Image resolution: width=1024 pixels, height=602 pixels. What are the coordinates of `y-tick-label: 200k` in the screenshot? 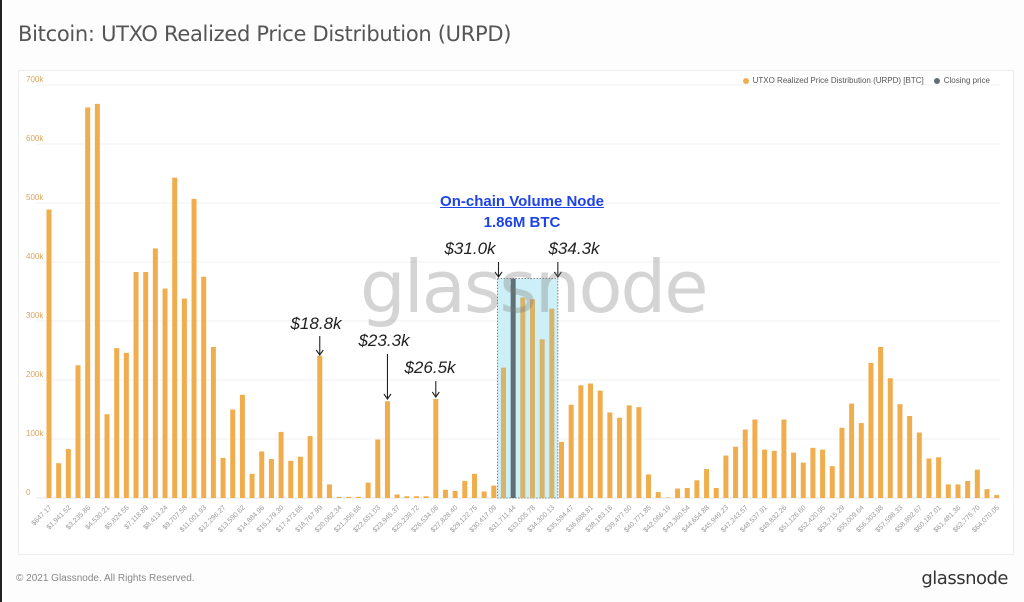 It's located at (35, 374).